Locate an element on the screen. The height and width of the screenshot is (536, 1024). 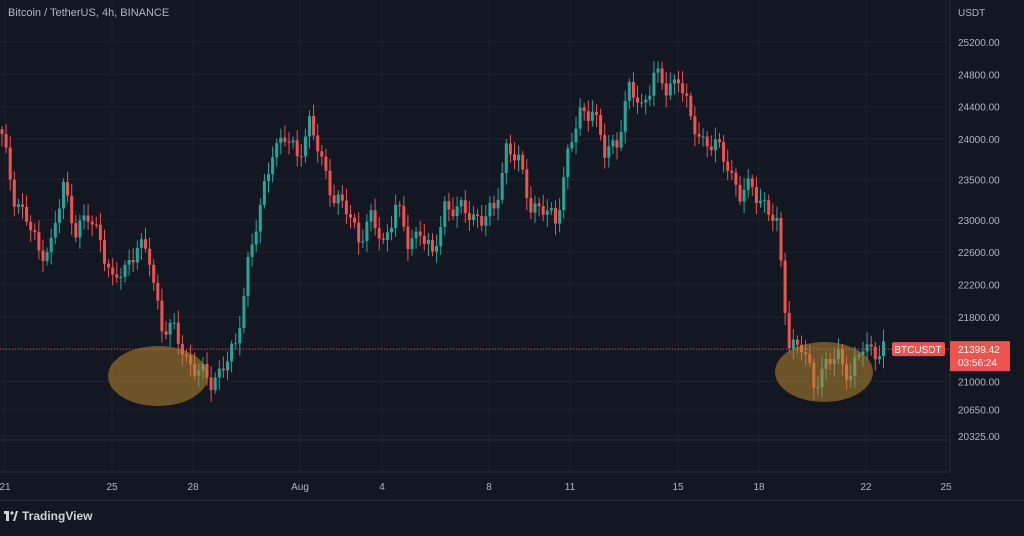
y-tick-label: 24800.00 is located at coordinates (979, 75).